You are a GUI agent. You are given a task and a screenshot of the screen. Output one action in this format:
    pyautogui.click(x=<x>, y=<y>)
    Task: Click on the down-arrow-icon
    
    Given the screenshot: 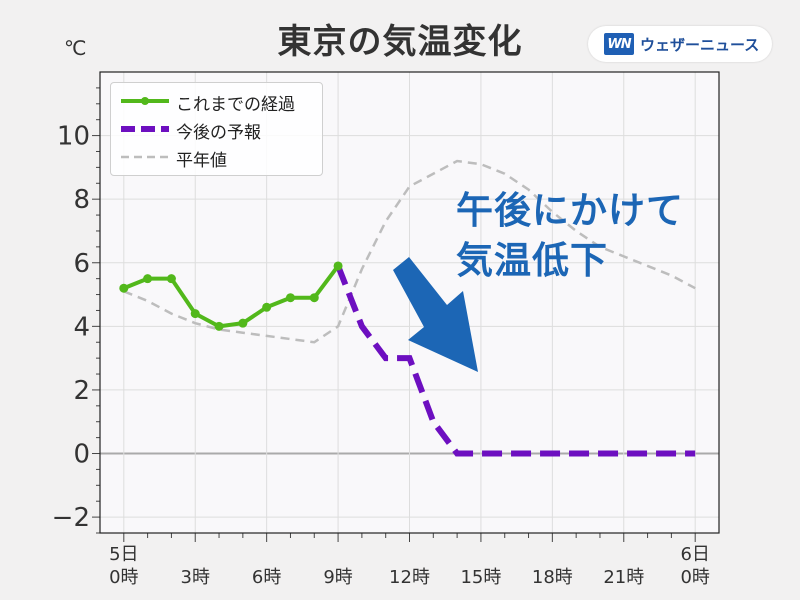 What is the action you would take?
    pyautogui.click(x=435, y=314)
    